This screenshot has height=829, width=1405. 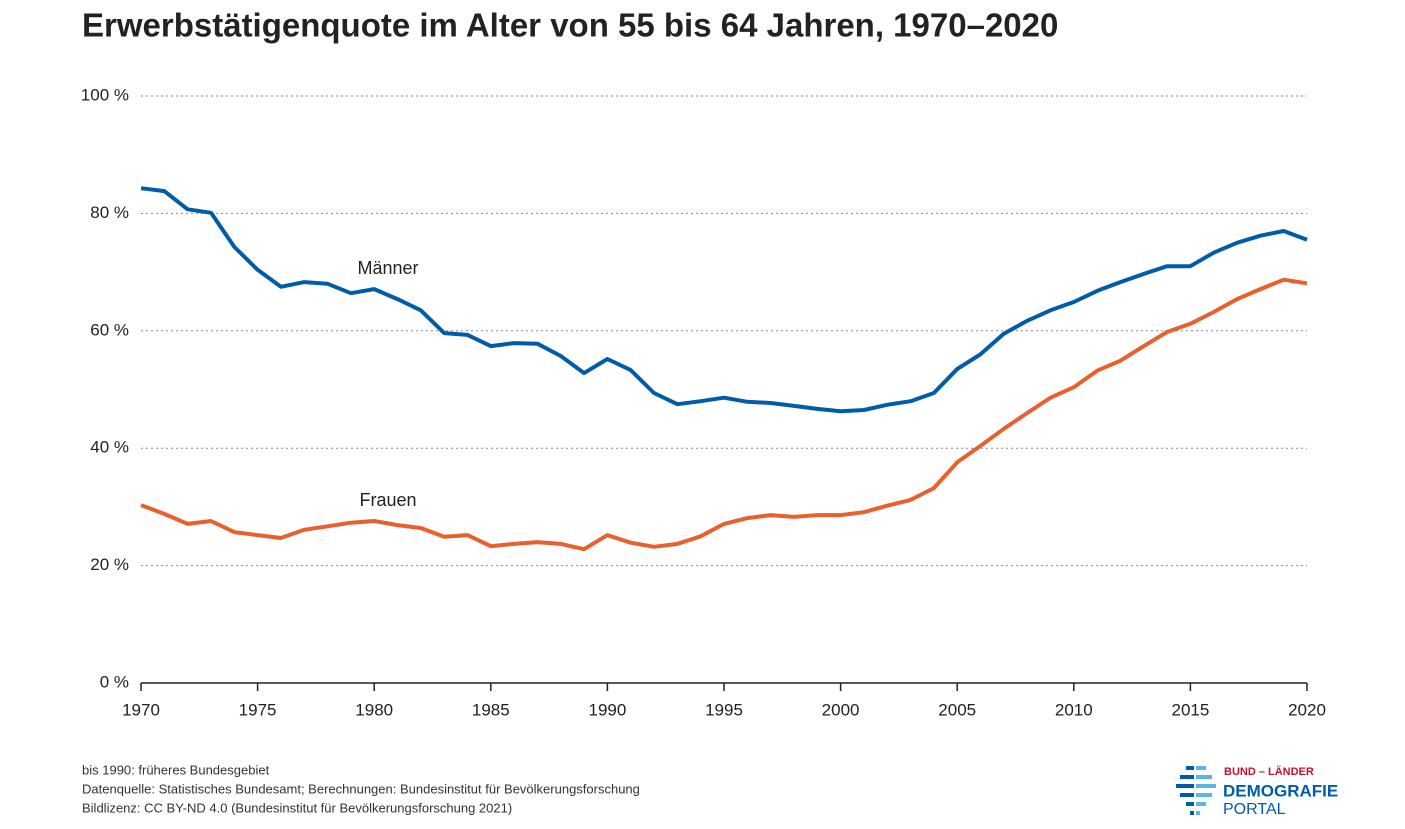 What do you see at coordinates (607, 709) in the screenshot?
I see `x-tick-label: 1990` at bounding box center [607, 709].